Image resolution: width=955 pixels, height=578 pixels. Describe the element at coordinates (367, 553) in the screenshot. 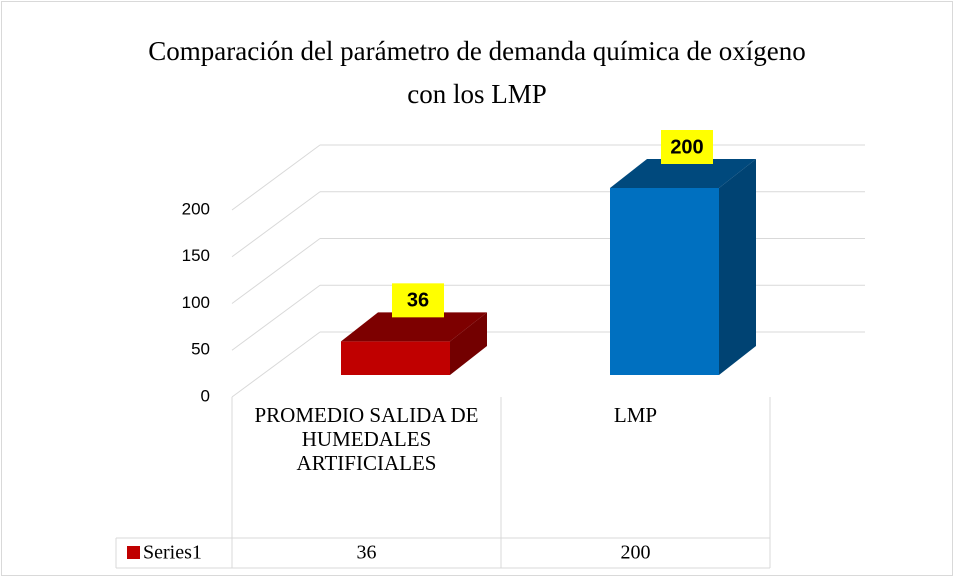

I see `table-value: 36` at that location.